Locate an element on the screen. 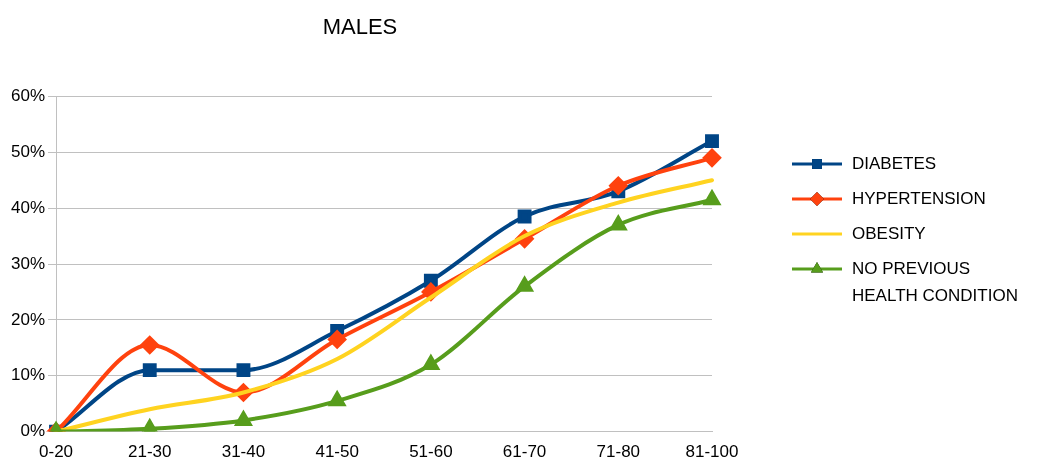 The width and height of the screenshot is (1042, 471). y-tick-label: 10% is located at coordinates (28, 375).